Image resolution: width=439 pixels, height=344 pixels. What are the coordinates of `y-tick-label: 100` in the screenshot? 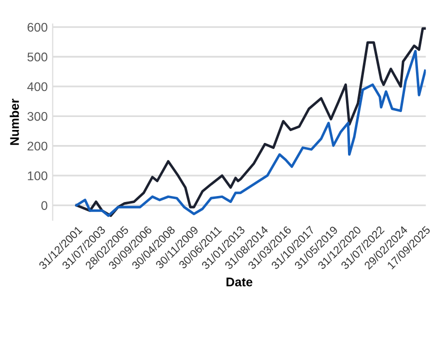 It's located at (38, 175).